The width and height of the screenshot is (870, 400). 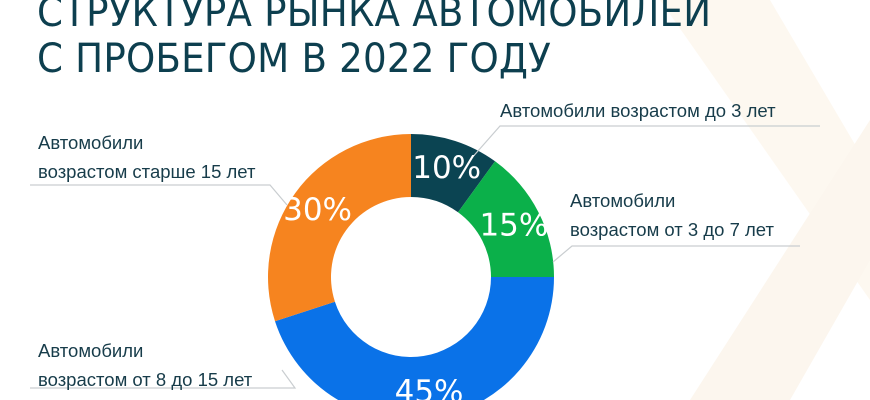 I want to click on slice-label-2-line-1: Автомобили, so click(x=91, y=350).